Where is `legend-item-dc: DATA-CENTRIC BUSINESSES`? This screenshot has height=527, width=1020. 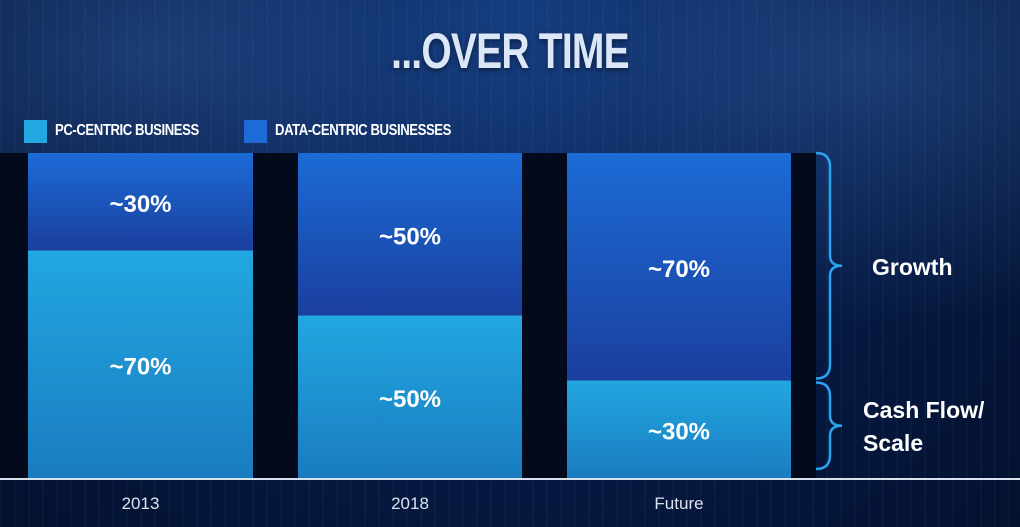 legend-item-dc: DATA-CENTRIC BUSINESSES is located at coordinates (367, 131).